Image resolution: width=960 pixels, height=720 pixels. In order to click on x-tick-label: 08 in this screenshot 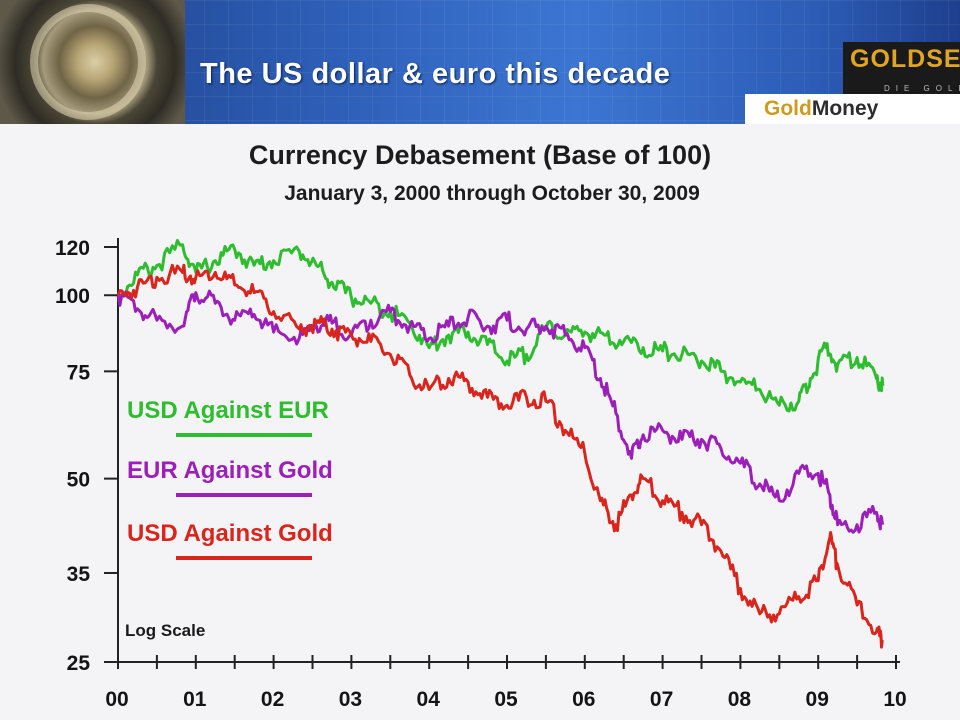, I will do `click(740, 699)`.